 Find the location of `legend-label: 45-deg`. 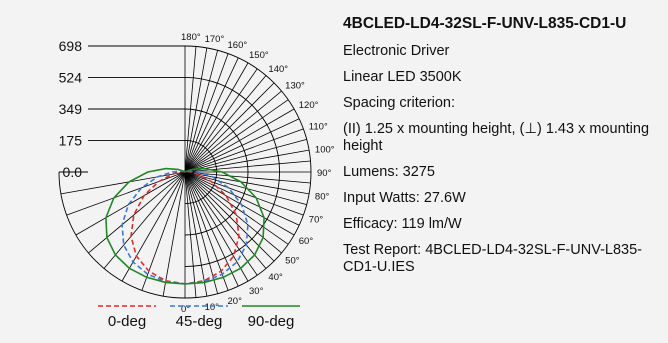

legend-label: 45-deg is located at coordinates (199, 321).